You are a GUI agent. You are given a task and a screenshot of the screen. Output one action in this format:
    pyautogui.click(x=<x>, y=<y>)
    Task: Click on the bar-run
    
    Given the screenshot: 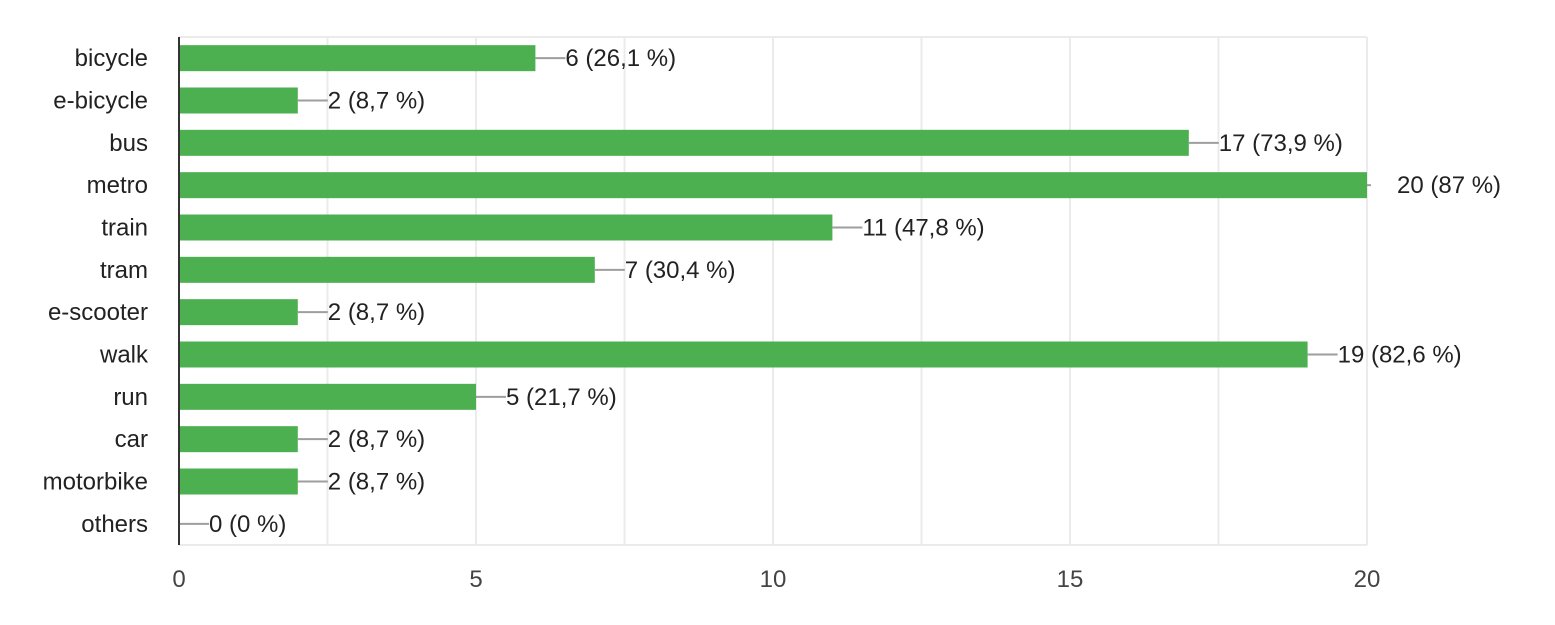 What is the action you would take?
    pyautogui.click(x=327, y=396)
    